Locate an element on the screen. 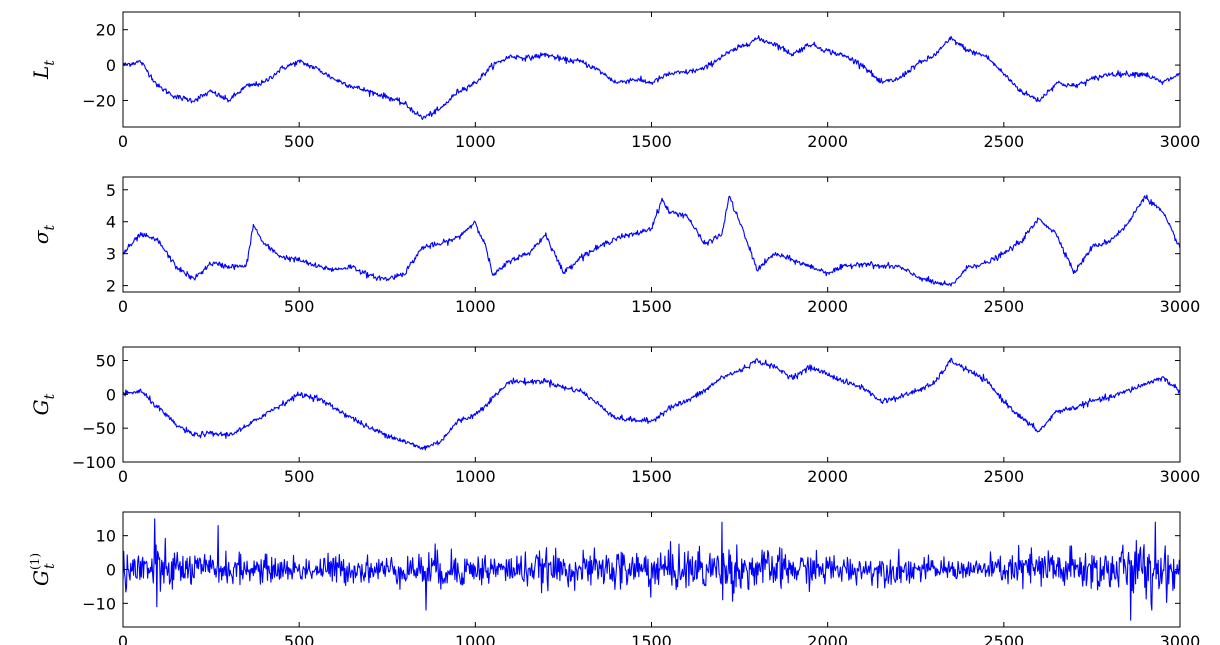 The height and width of the screenshot is (645, 1220). y-tick-label: 5 is located at coordinates (111, 190).